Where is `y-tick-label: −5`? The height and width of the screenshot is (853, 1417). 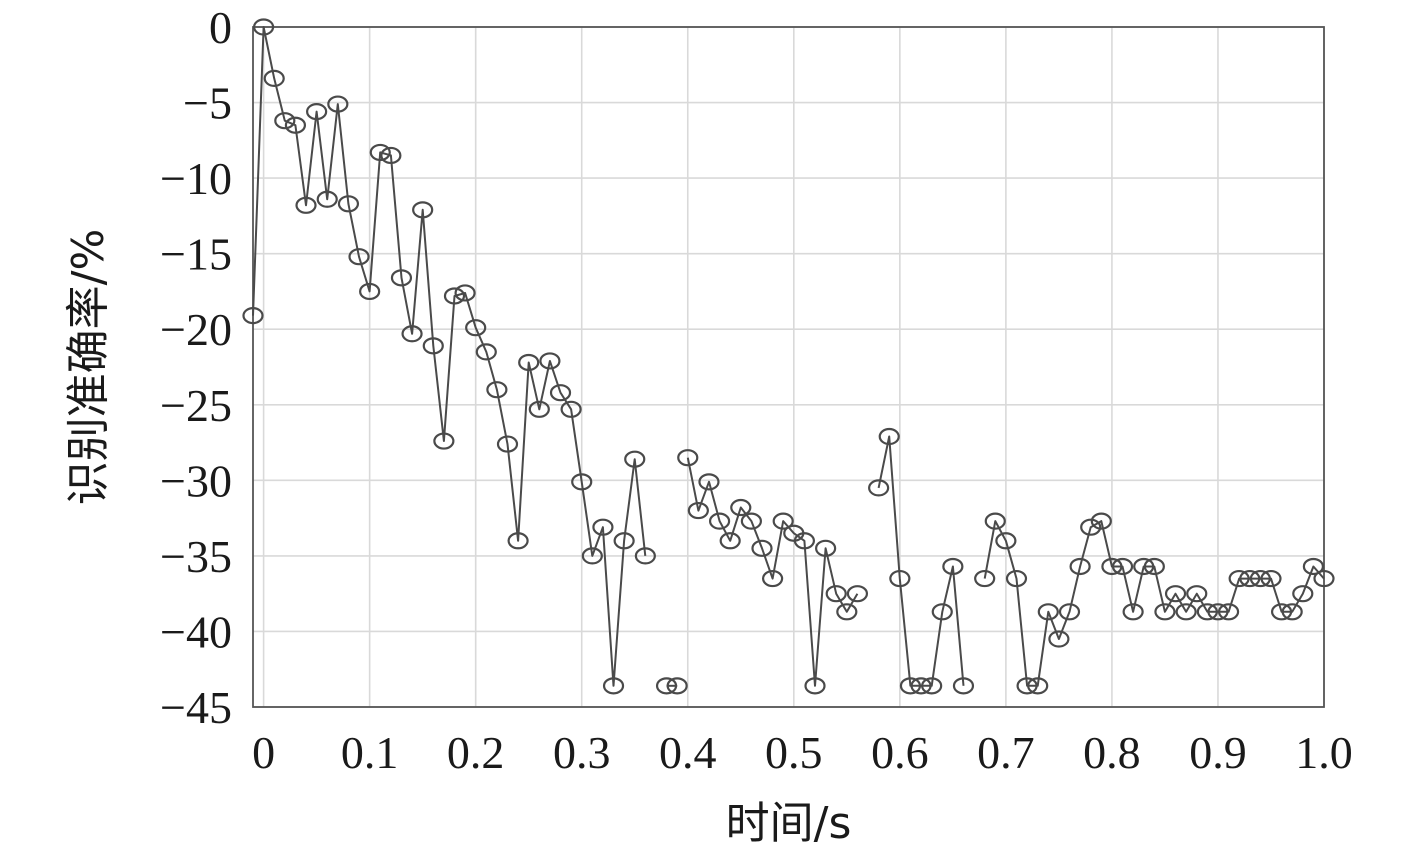
y-tick-label: −5 is located at coordinates (207, 103).